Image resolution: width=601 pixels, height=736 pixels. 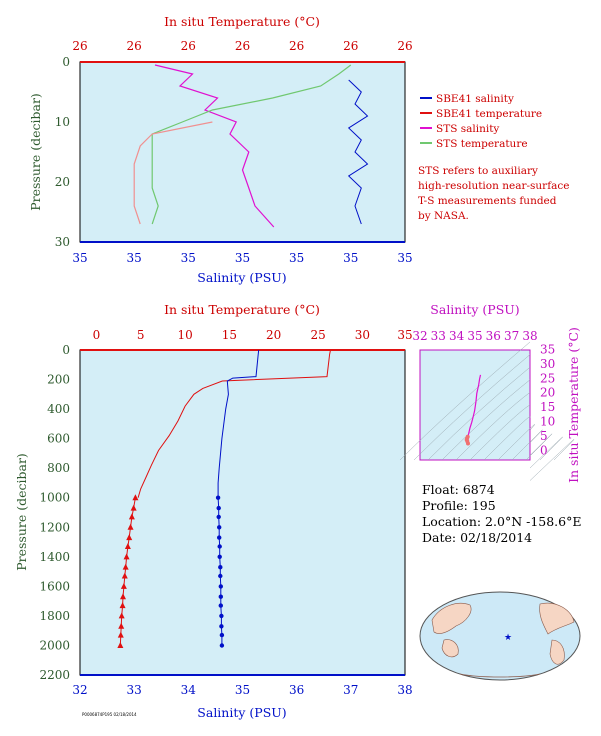 What do you see at coordinates (54, 616) in the screenshot?
I see `bottom-pressure-tick: 1800` at bounding box center [54, 616].